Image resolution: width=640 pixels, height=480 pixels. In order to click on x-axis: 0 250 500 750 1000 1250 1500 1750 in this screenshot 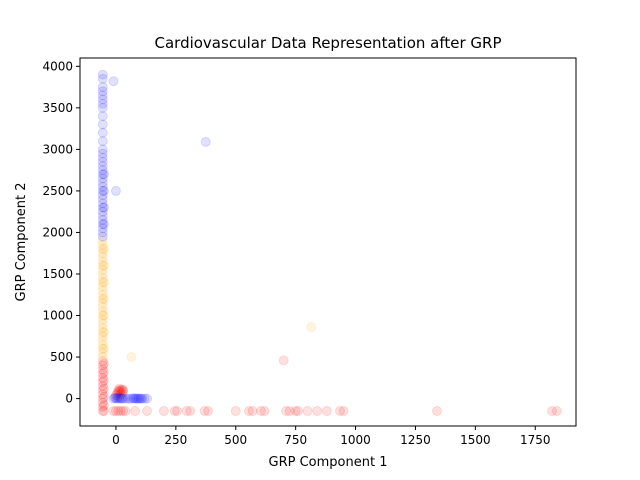, I will do `click(331, 436)`.